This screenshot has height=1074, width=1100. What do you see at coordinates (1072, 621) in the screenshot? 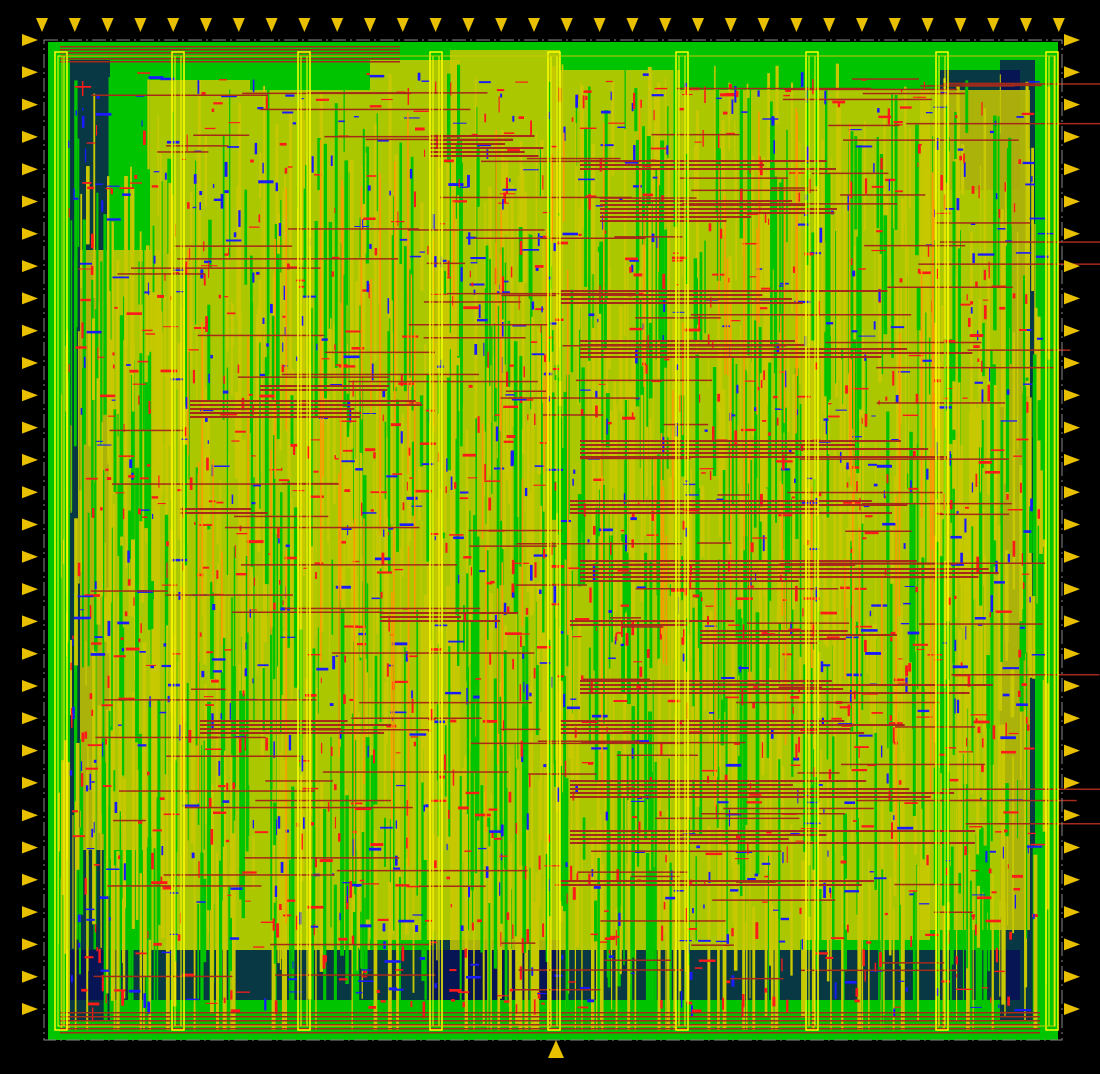
I see `right-pin` at bounding box center [1072, 621].